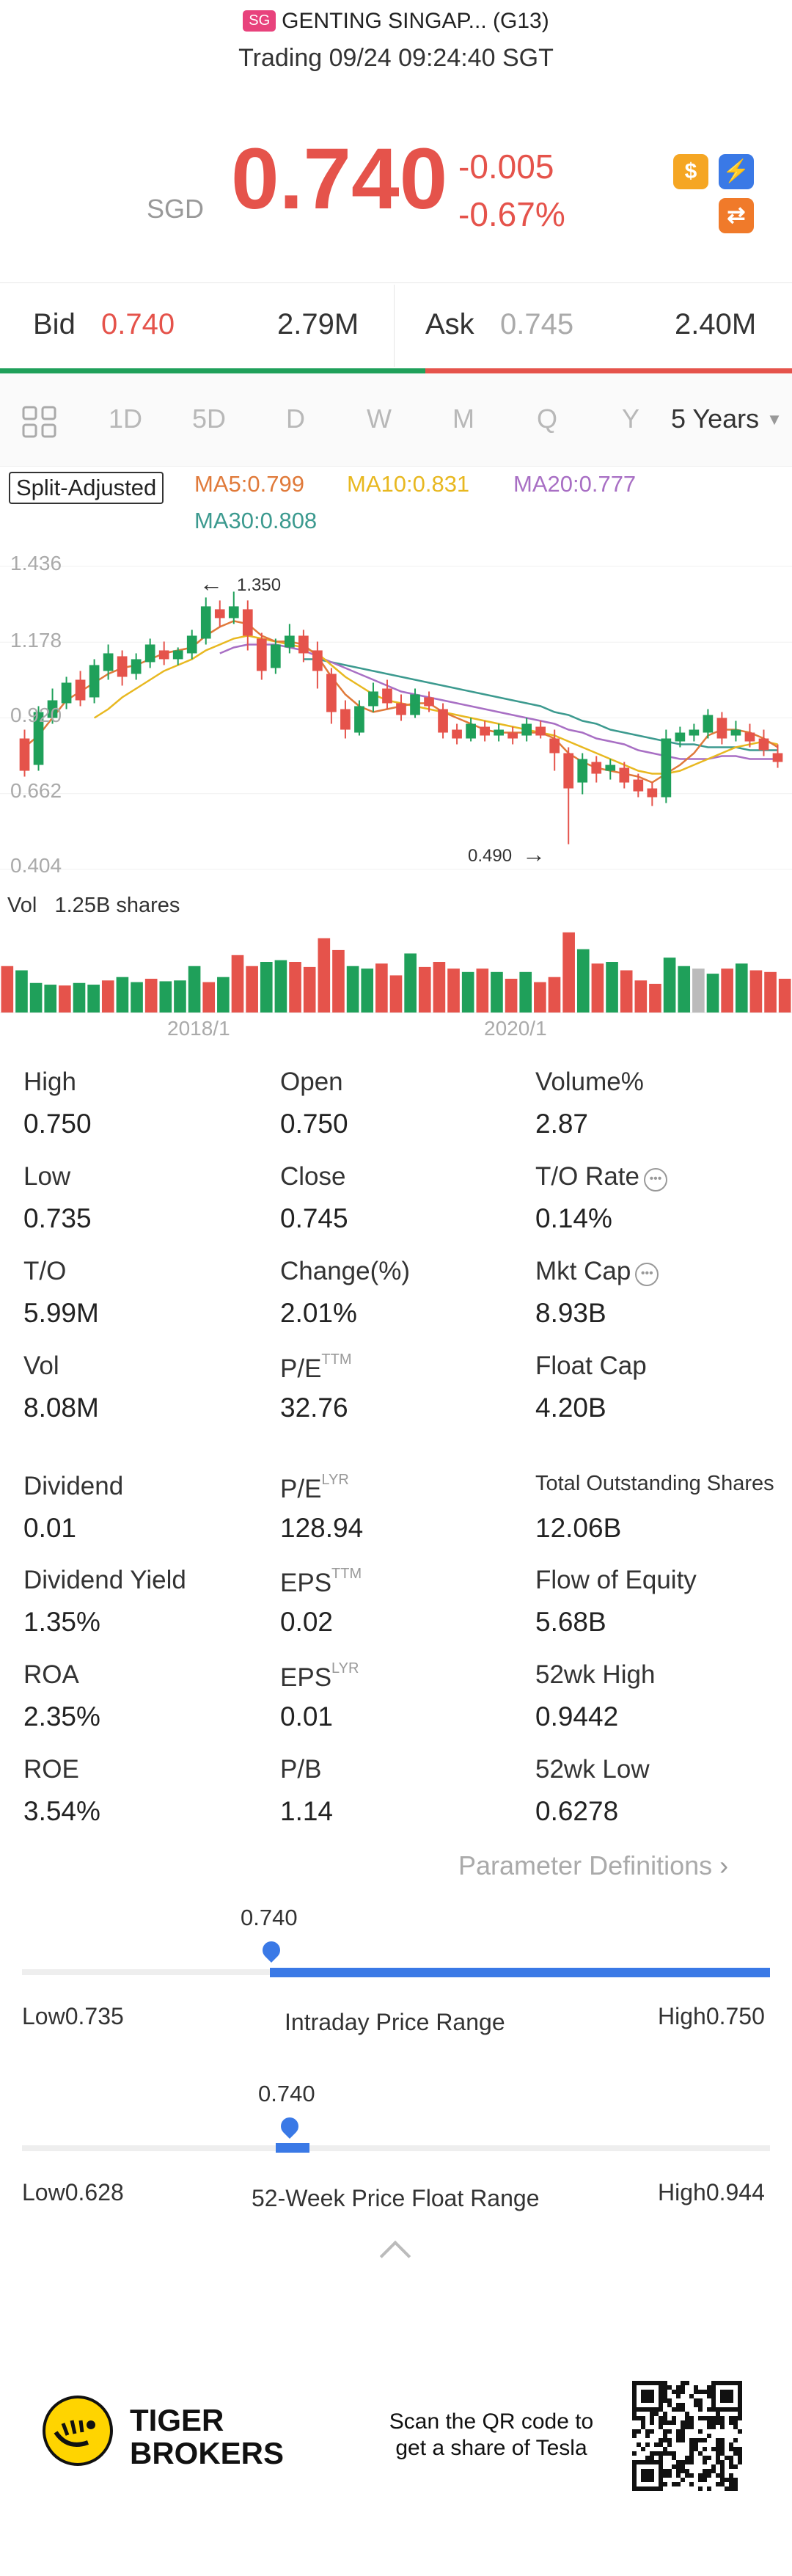 The height and width of the screenshot is (2576, 792). Describe the element at coordinates (654, 1484) in the screenshot. I see `stat-label-text: Total Outstanding Shares` at that location.